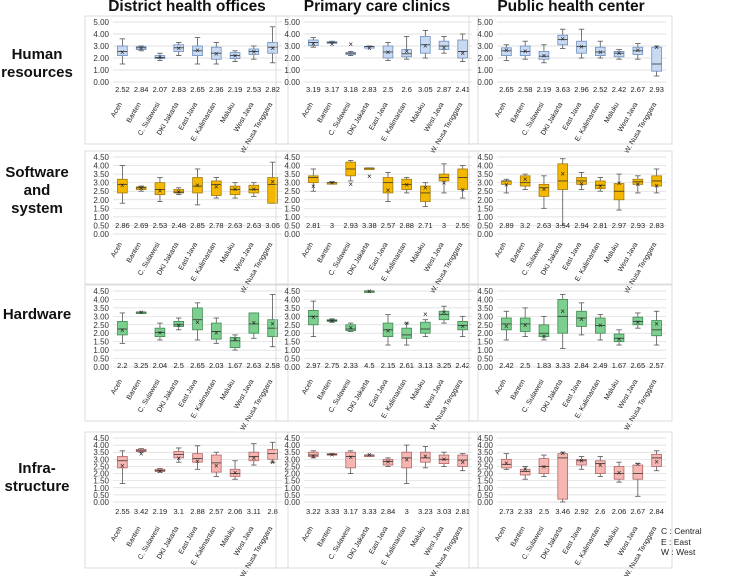 The height and width of the screenshot is (576, 732). Describe the element at coordinates (350, 365) in the screenshot. I see `mean-value-label: 2.33` at that location.